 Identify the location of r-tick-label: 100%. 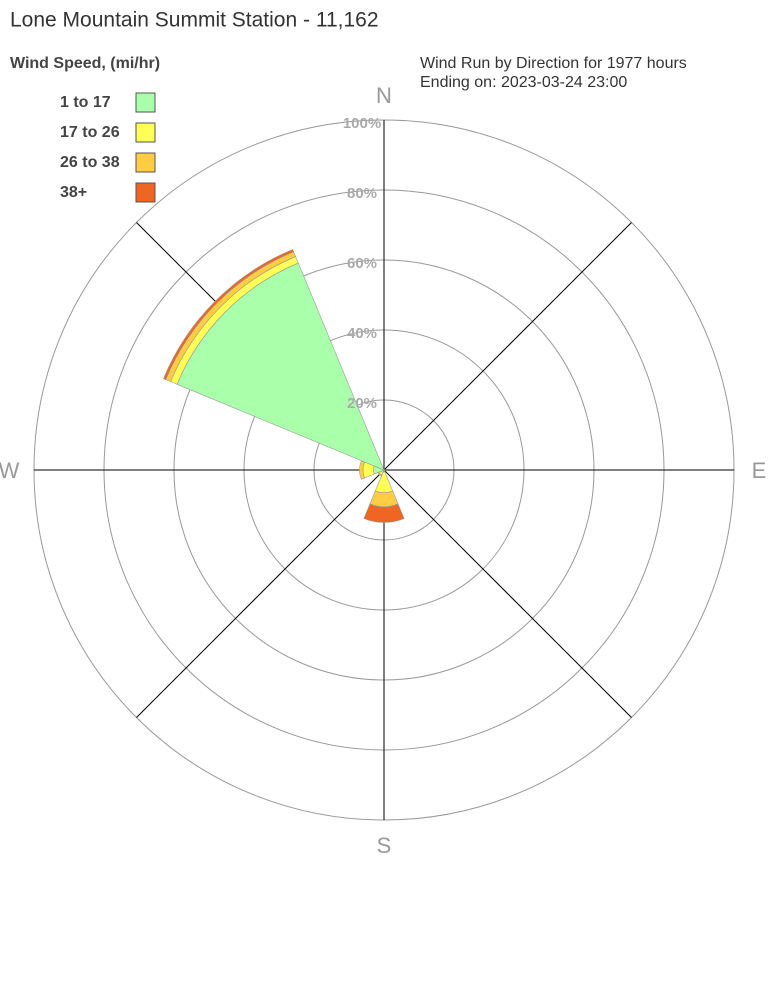
(362, 123).